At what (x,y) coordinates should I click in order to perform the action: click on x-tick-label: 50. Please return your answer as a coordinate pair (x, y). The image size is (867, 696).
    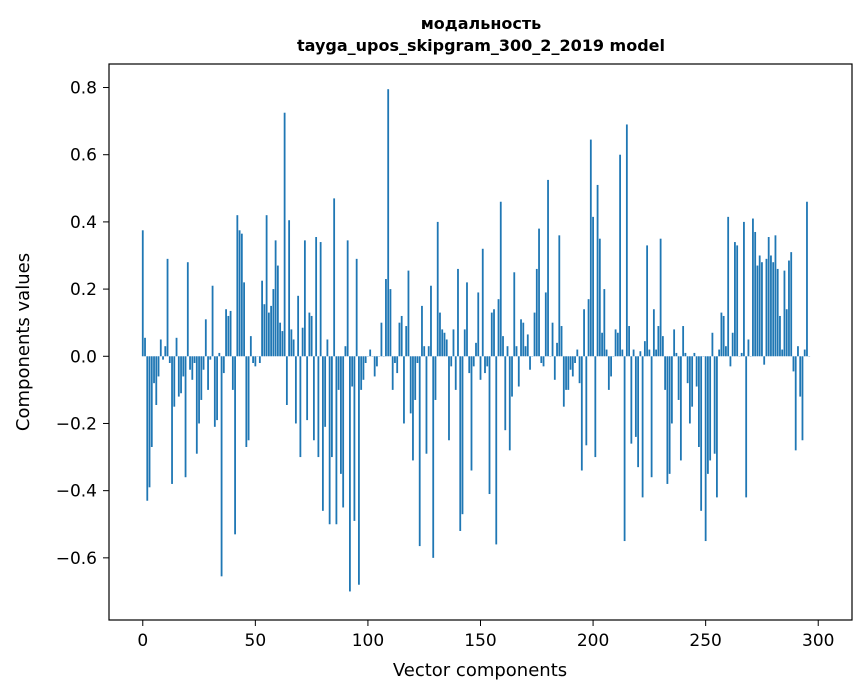
    Looking at the image, I should click on (256, 641).